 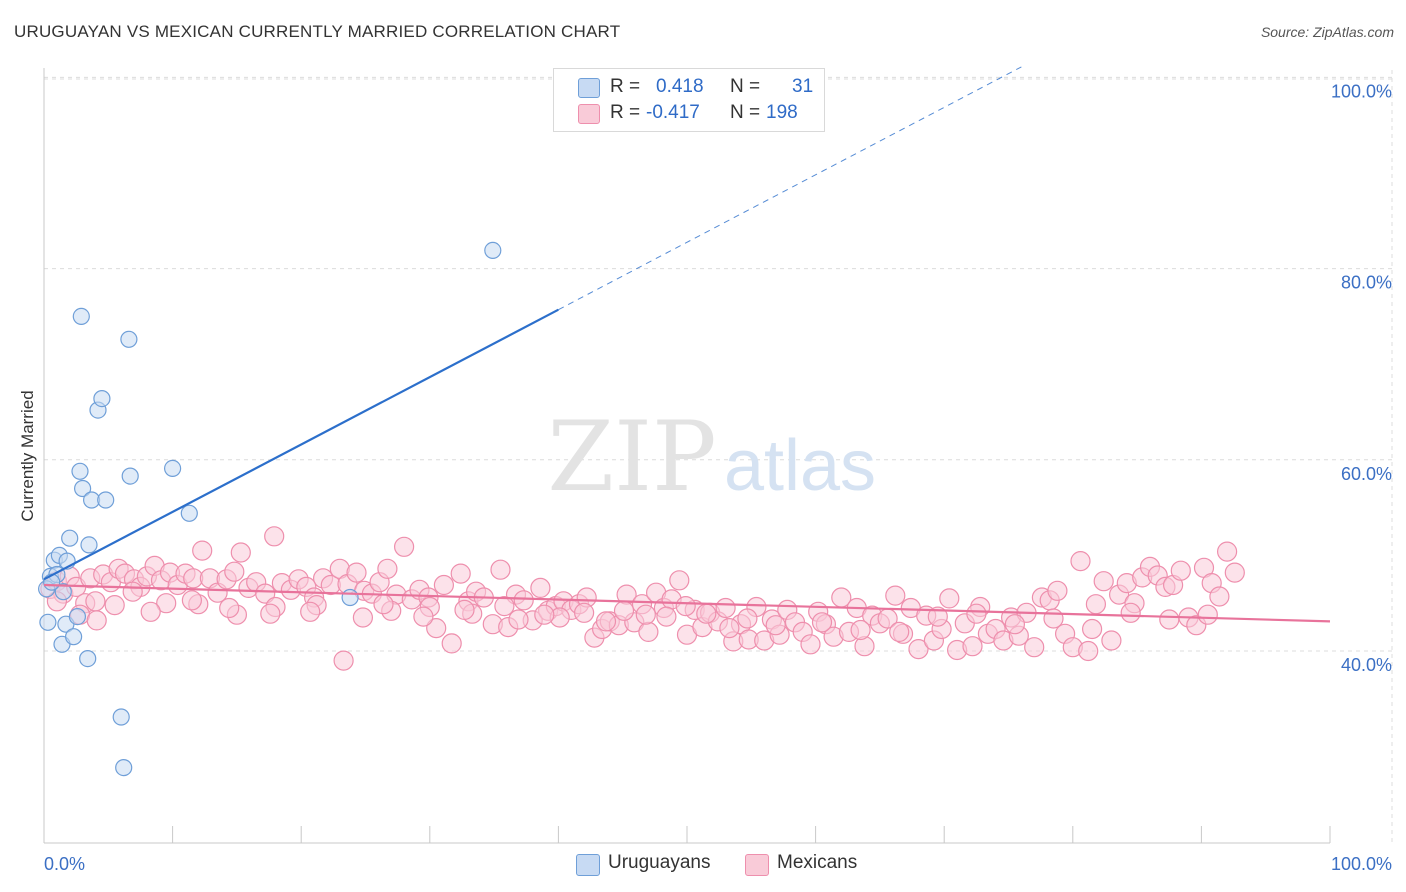 I want to click on x-tick-label-right: 100.0%, so click(x=1361, y=864).